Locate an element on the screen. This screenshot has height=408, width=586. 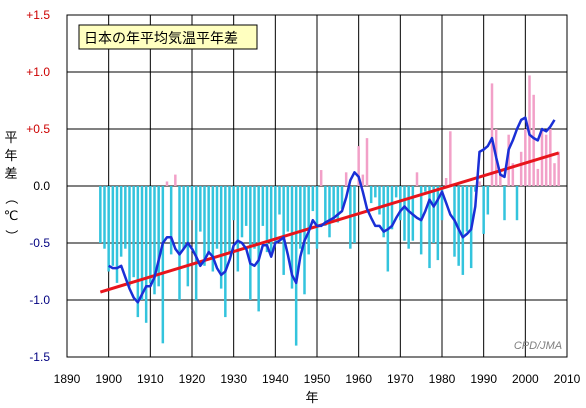
credit-label: CPD/JMA is located at coordinates (538, 346).